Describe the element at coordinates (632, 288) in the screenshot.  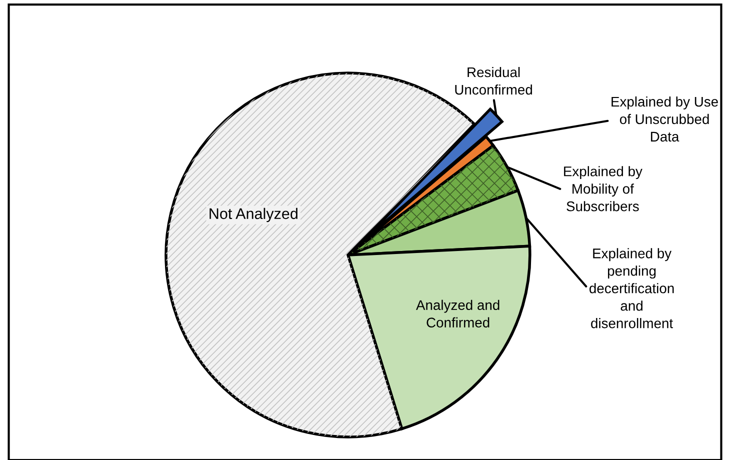
I see `slice-label: Explained by pending decertification and disenrollment` at that location.